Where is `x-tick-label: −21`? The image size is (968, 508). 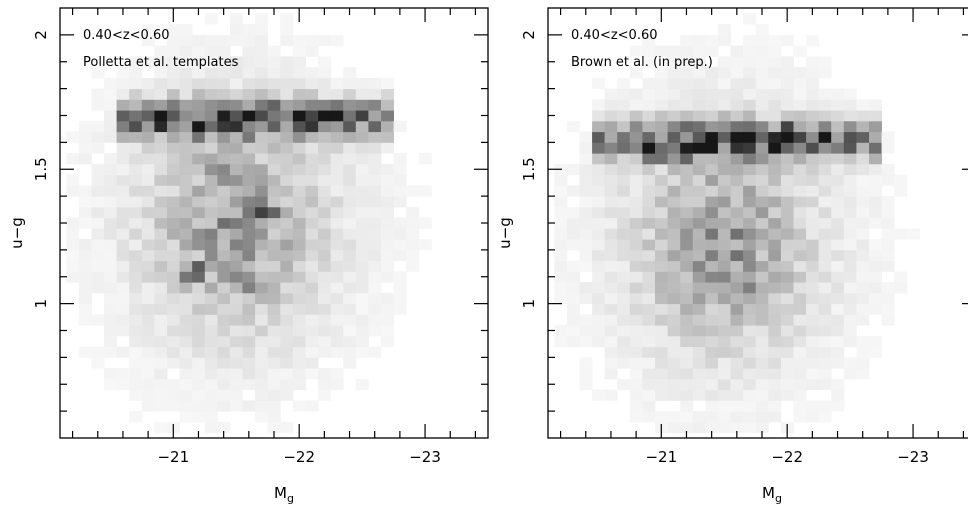
x-tick-label: −21 is located at coordinates (173, 457).